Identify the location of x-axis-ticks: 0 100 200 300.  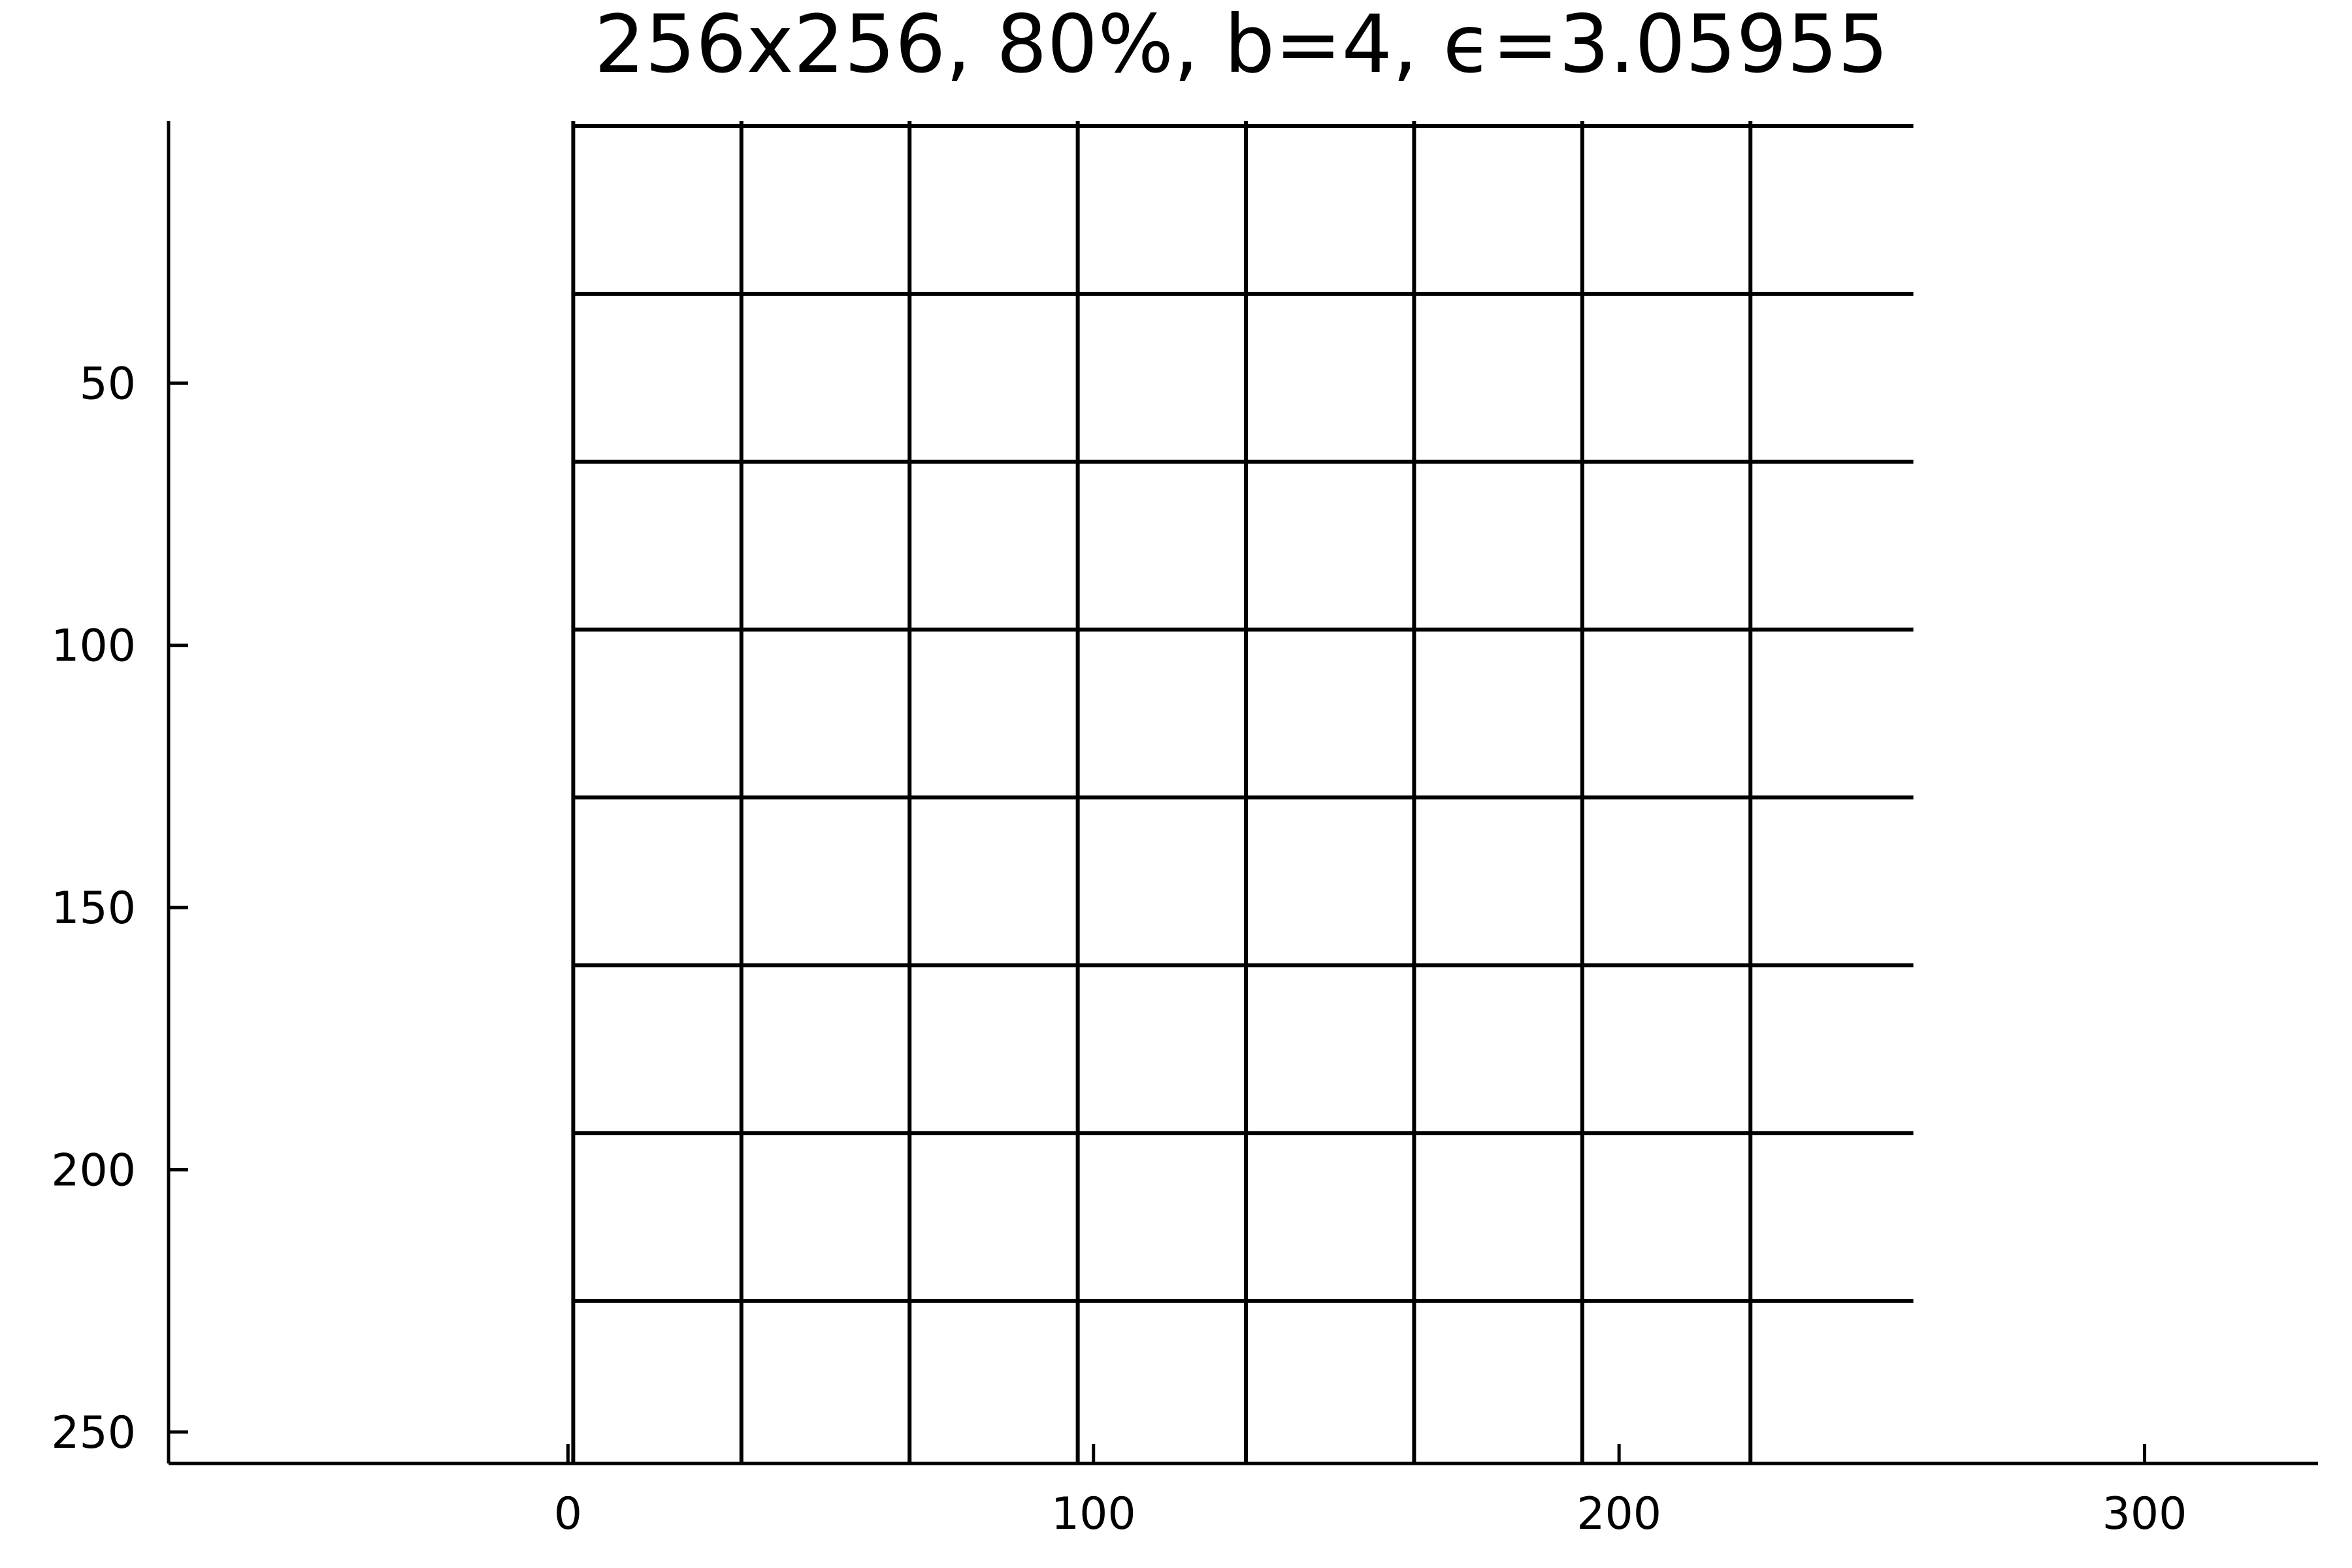
(1370, 1492).